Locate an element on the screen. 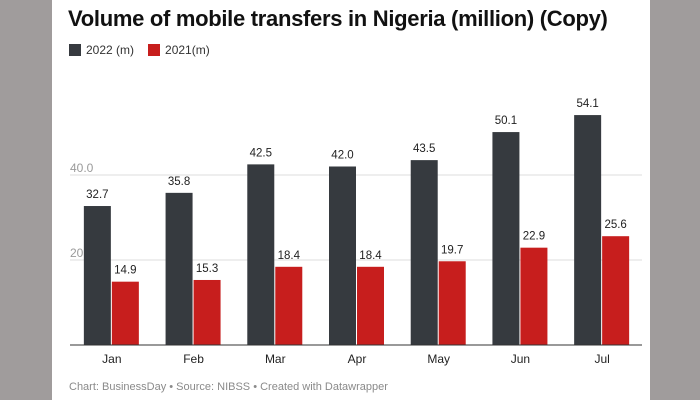 The width and height of the screenshot is (700, 400). legend-swatch-2022 is located at coordinates (75, 50).